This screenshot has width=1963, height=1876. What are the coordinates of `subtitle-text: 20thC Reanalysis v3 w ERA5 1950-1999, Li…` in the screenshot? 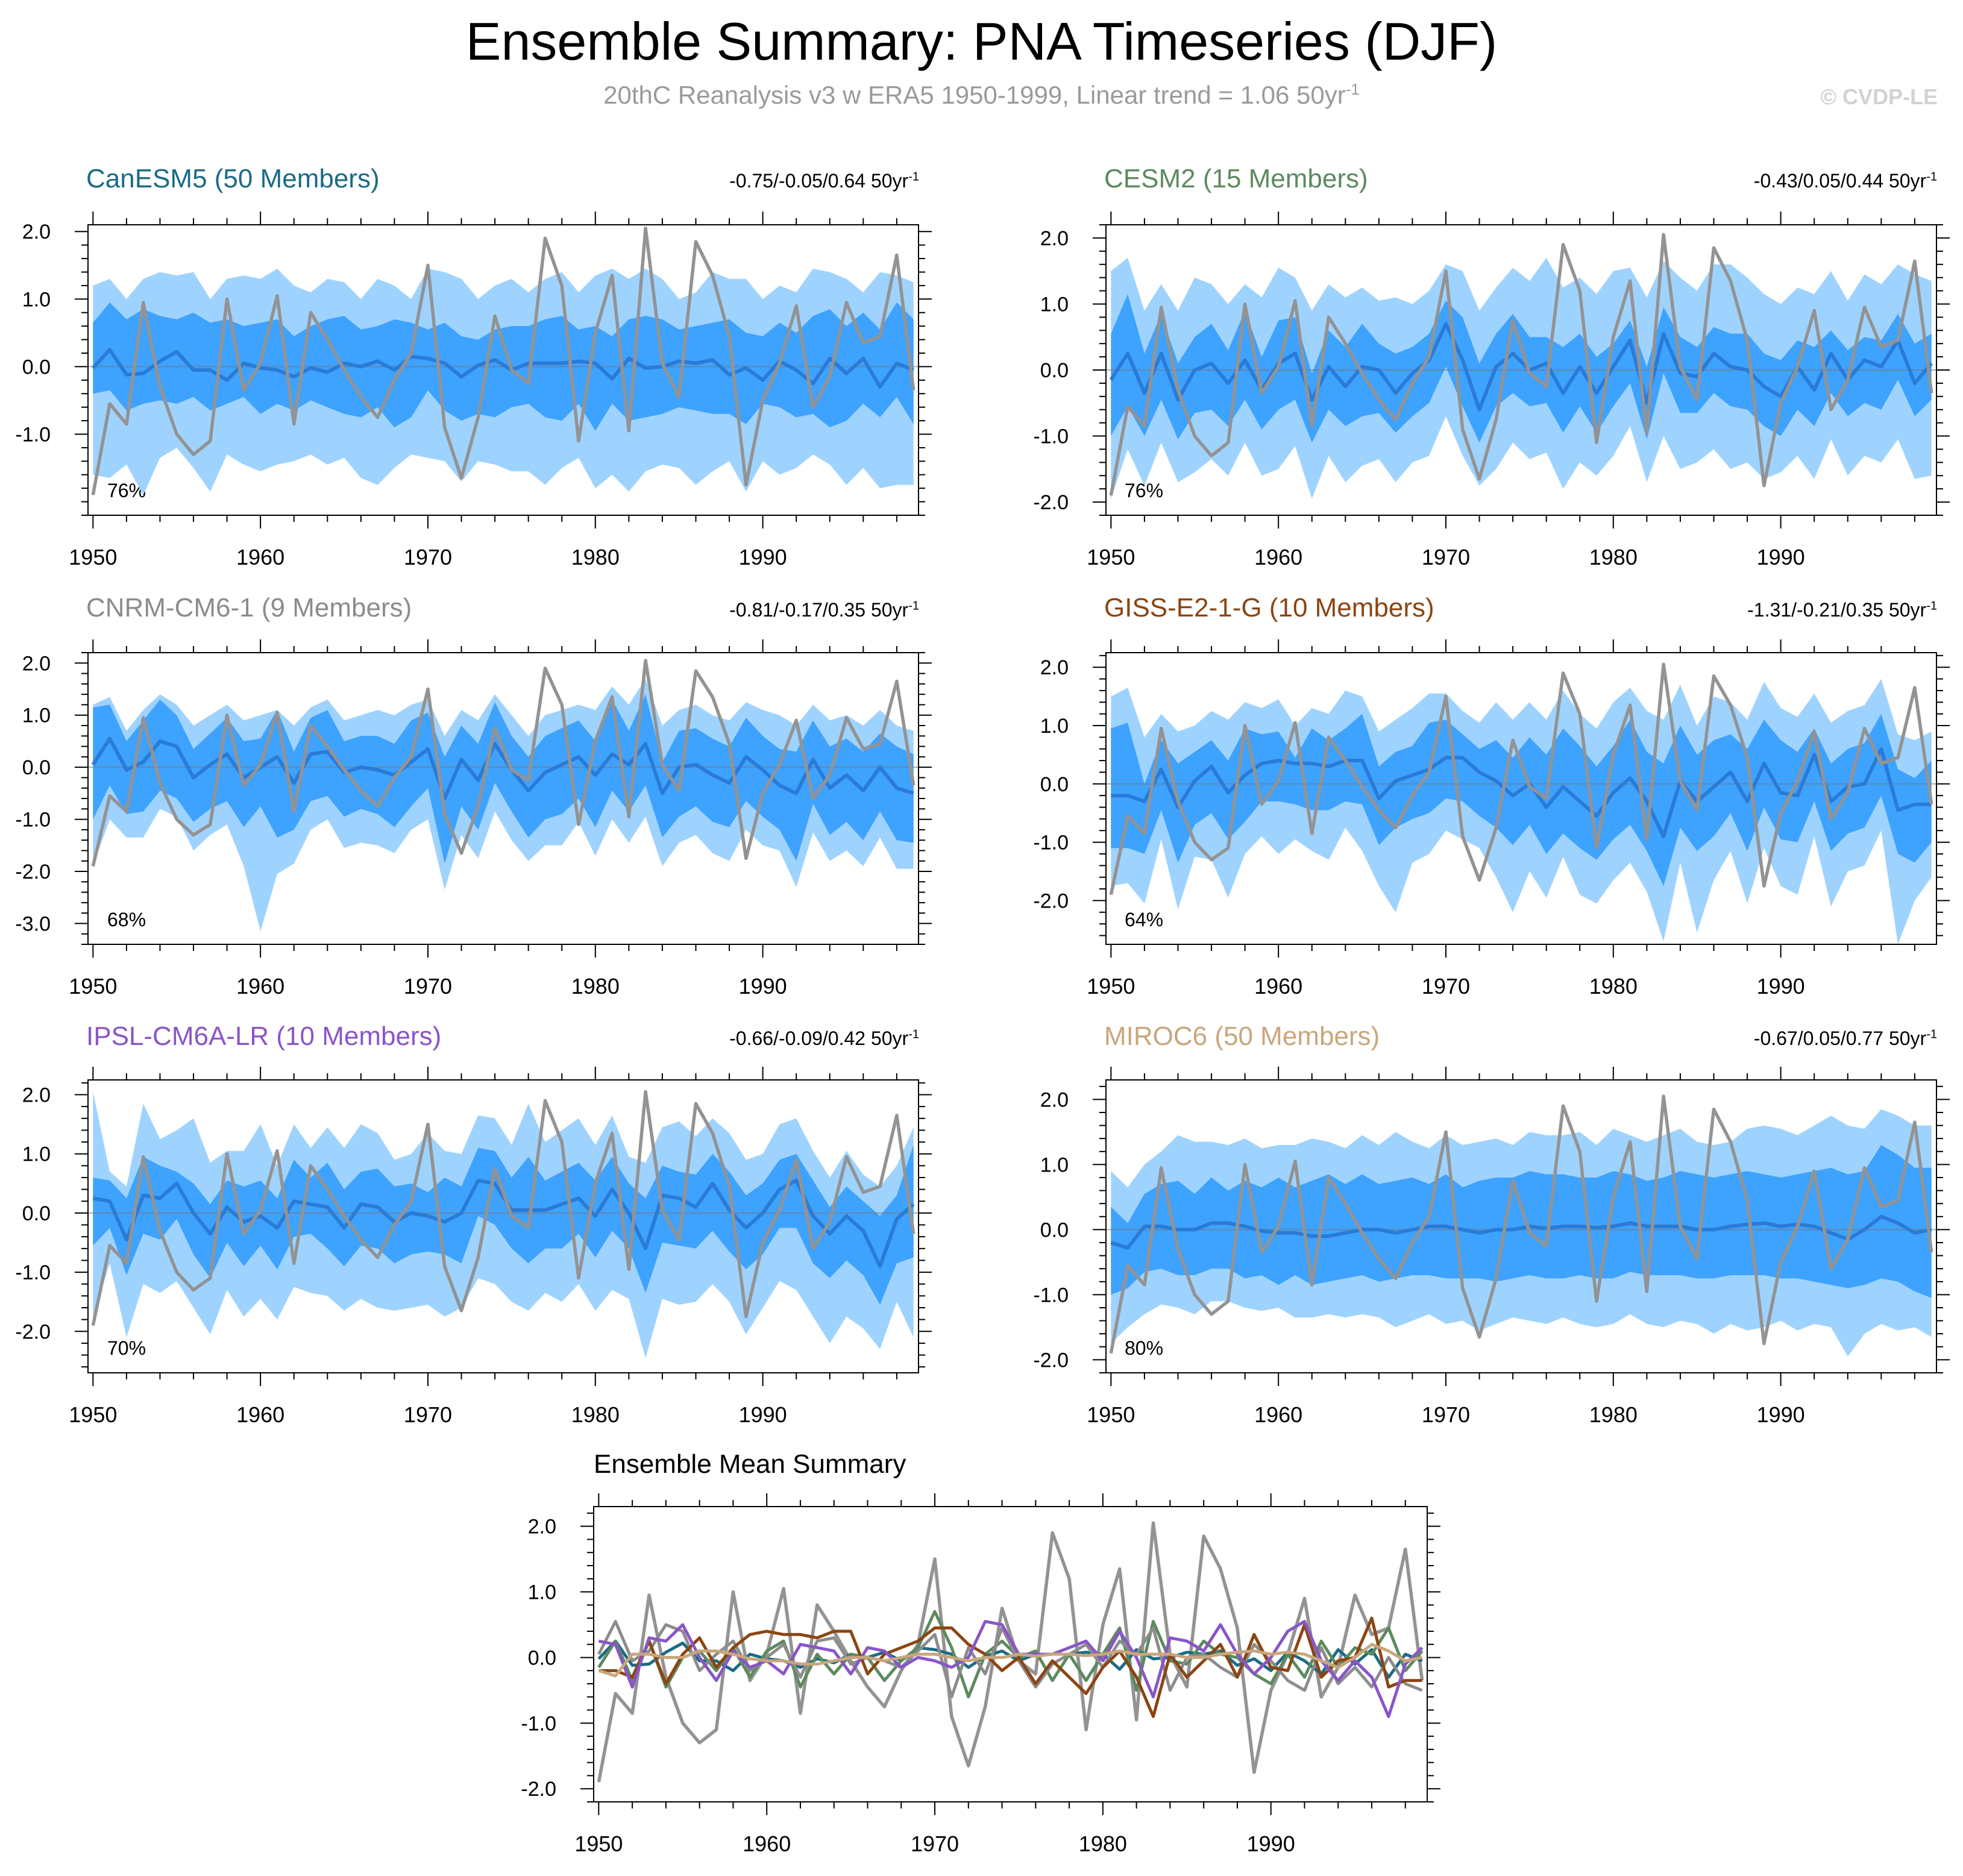 It's located at (974, 95).